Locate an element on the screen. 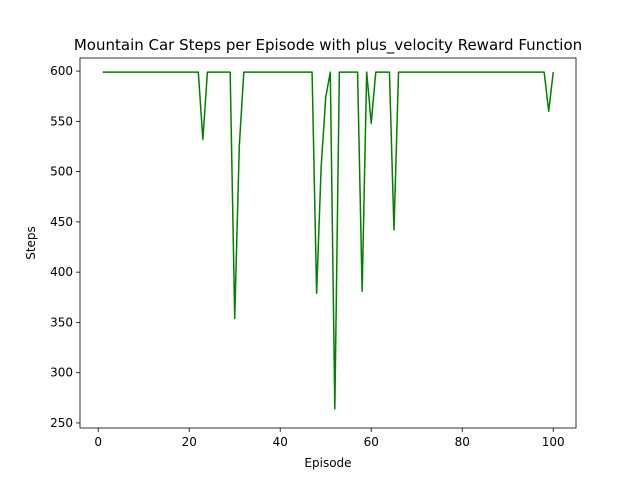 The width and height of the screenshot is (640, 484). y-tick-label: 550 is located at coordinates (61, 121).